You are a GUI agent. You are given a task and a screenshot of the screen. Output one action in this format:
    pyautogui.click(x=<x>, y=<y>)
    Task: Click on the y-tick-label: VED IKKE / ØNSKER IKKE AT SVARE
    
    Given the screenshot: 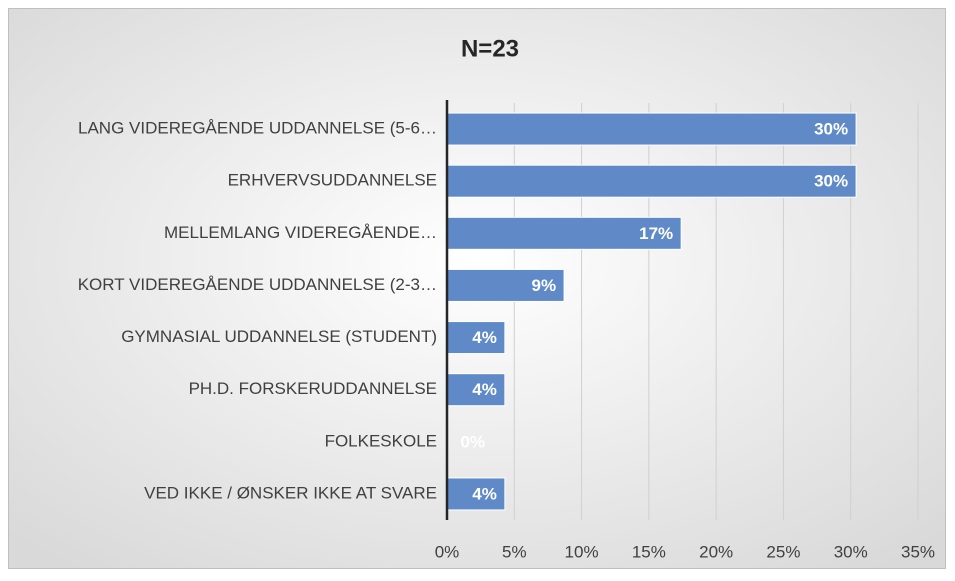 What is the action you would take?
    pyautogui.click(x=290, y=492)
    